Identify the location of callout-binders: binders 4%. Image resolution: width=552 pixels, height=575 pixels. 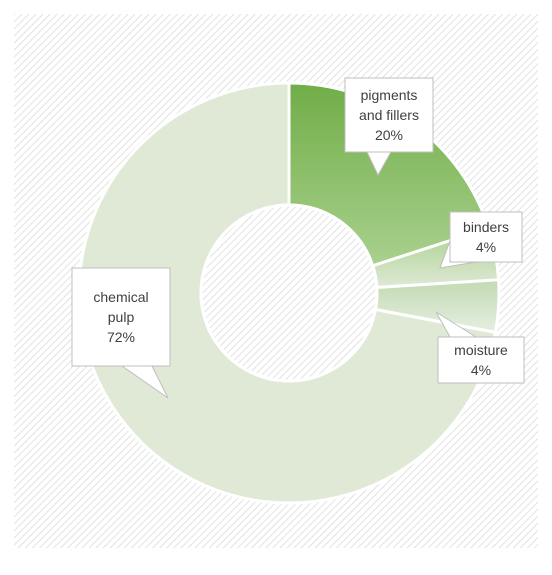
(481, 240).